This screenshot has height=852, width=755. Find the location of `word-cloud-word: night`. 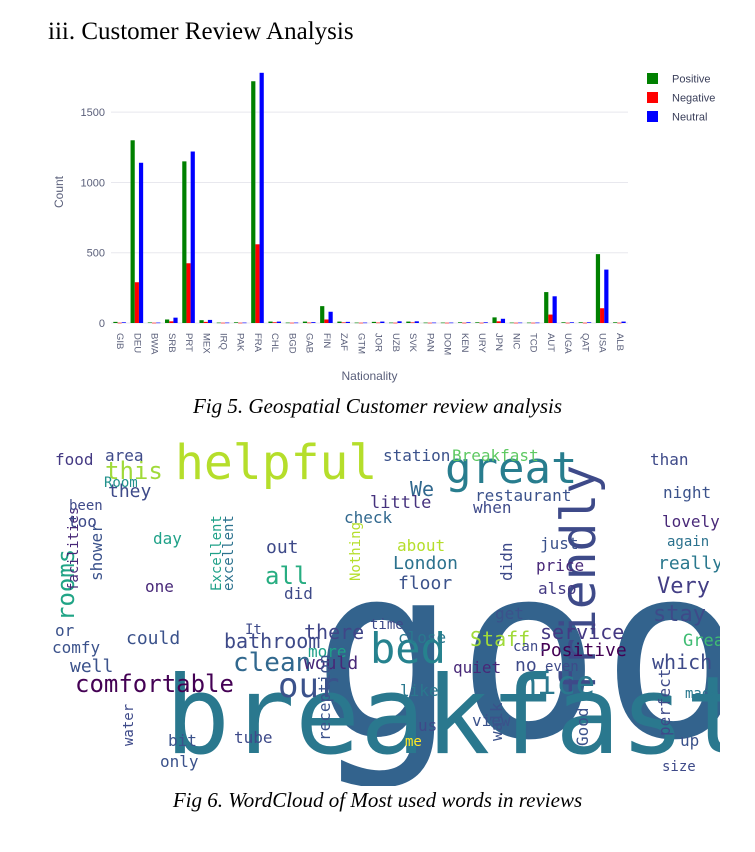

word-cloud-word: night is located at coordinates (687, 492).